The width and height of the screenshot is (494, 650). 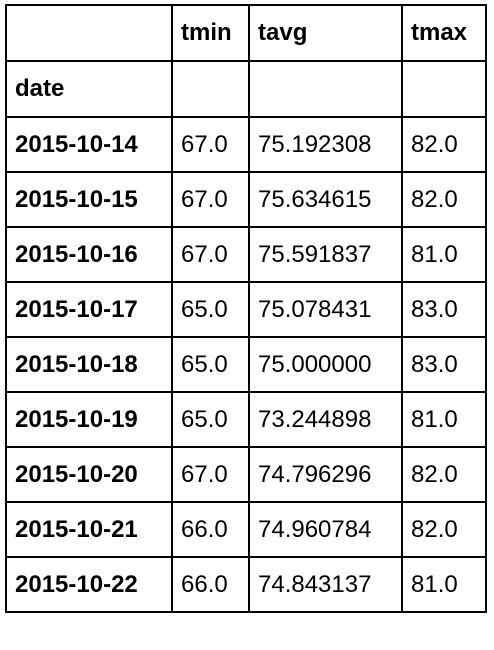 I want to click on row-index-date: 2015-10-18, so click(x=89, y=364).